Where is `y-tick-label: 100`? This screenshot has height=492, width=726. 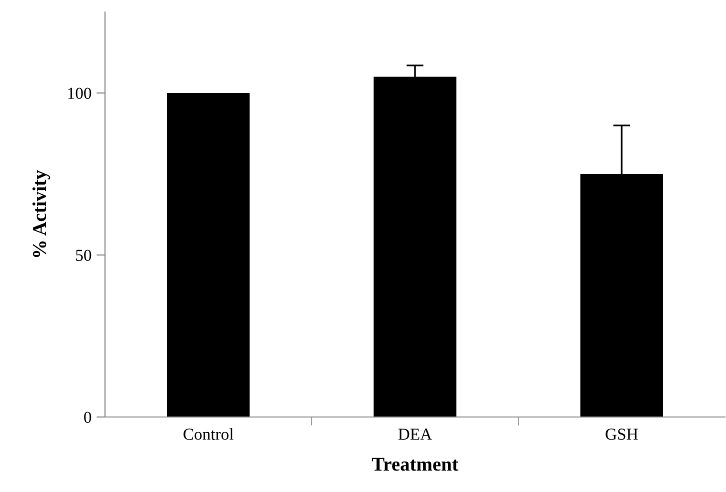
y-tick-label: 100 is located at coordinates (80, 93).